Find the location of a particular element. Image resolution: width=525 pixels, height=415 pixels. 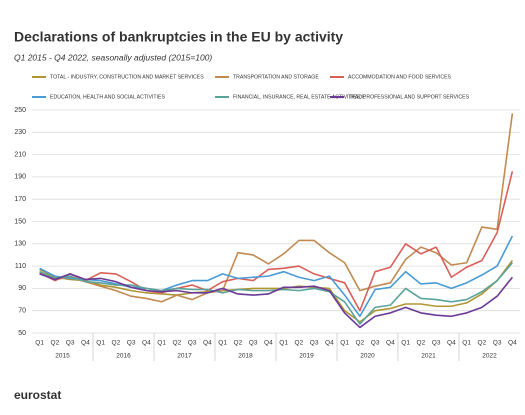

year-label: 2016 is located at coordinates (123, 356).